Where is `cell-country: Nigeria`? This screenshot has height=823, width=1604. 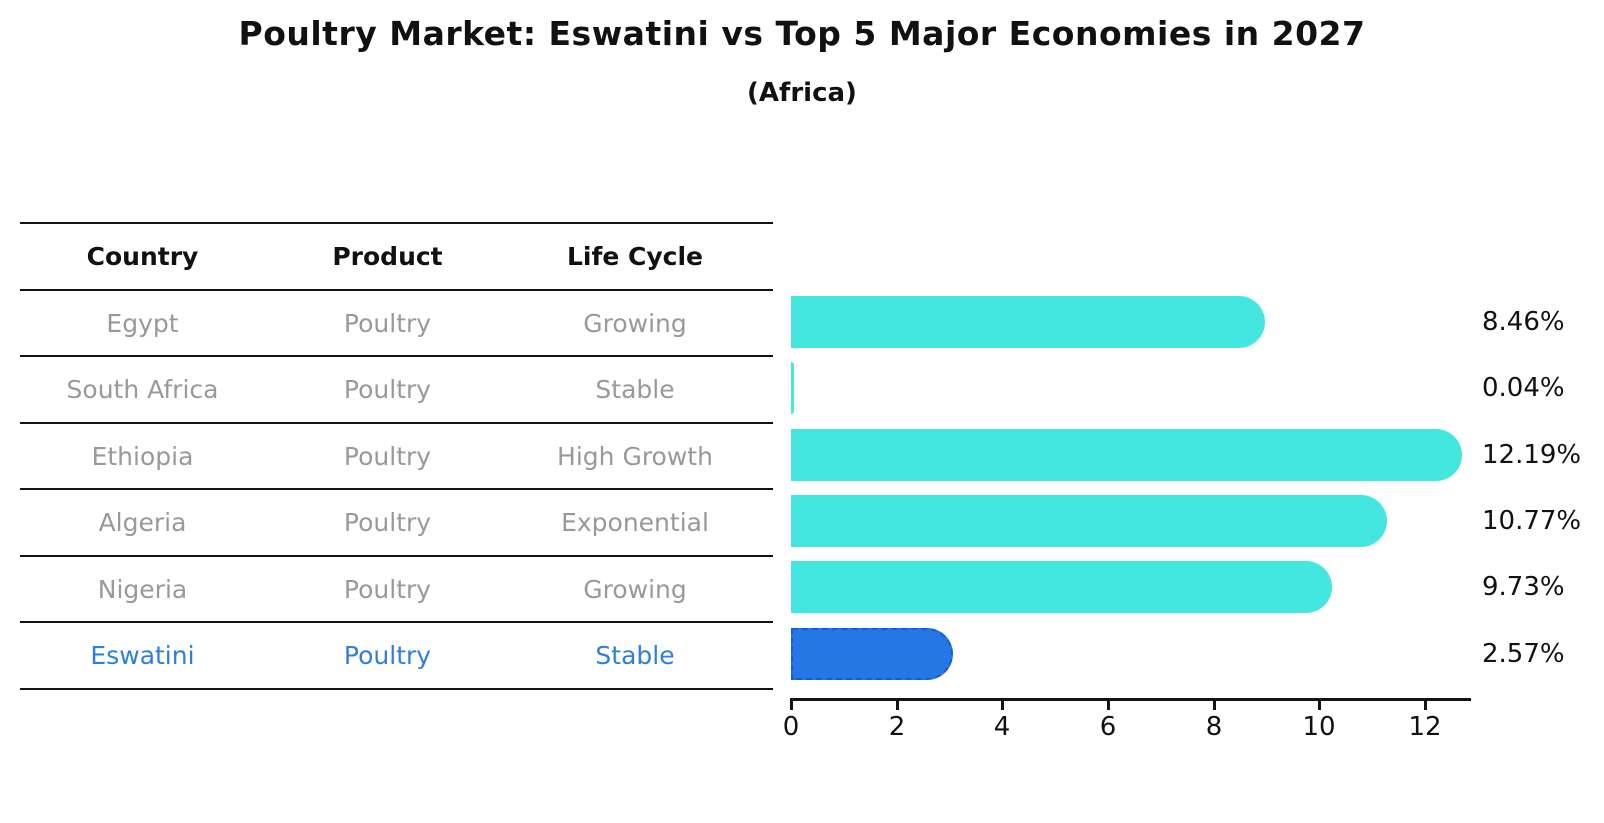 cell-country: Nigeria is located at coordinates (142, 589).